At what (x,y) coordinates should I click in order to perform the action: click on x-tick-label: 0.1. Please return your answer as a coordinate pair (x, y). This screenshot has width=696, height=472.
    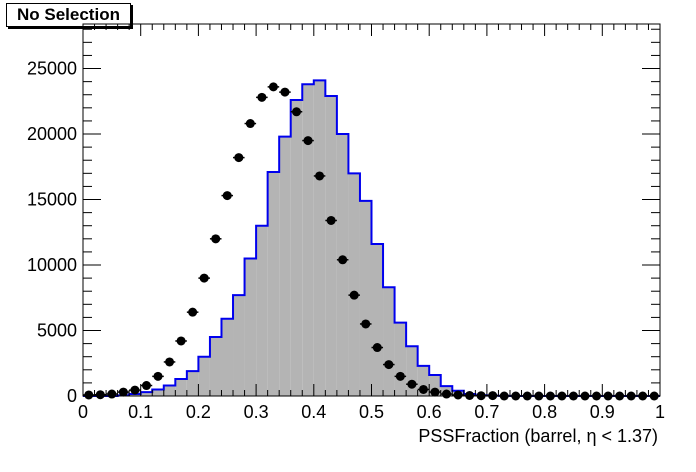
    Looking at the image, I should click on (140, 412).